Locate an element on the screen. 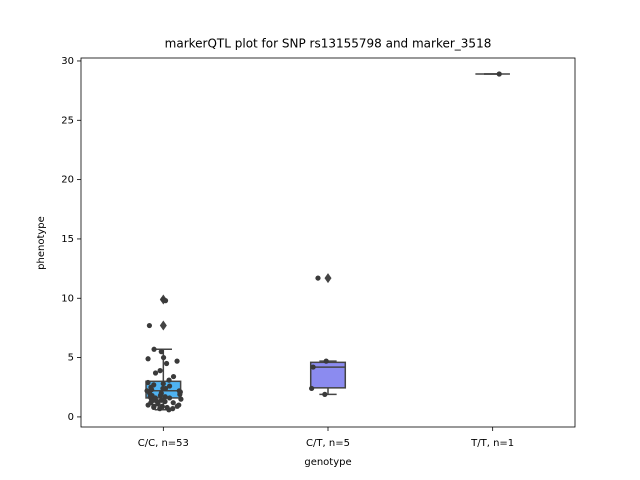  y-tick-label: 5 is located at coordinates (71, 358).